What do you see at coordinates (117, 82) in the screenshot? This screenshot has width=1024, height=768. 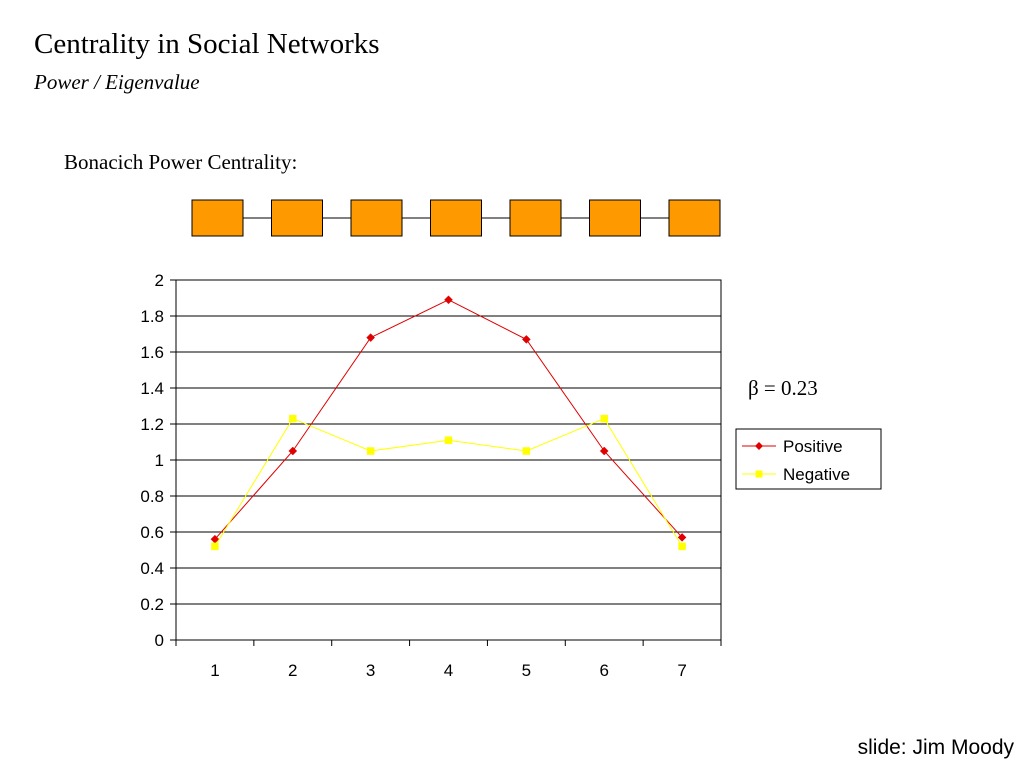 I see `slide-subtitle: Power / Eigenvalue` at bounding box center [117, 82].